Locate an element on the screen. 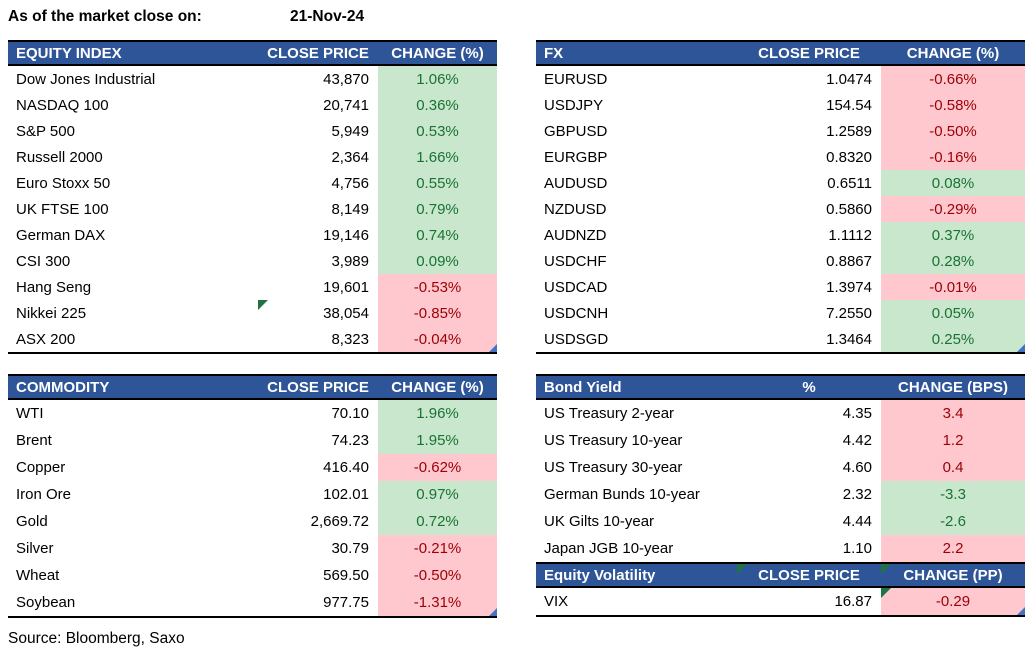  instrument-name: AUDNZD is located at coordinates (575, 235).